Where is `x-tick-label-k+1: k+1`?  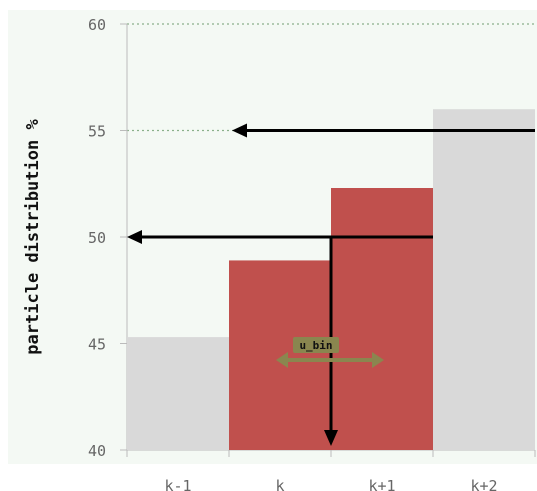
x-tick-label-k+1: k+1 is located at coordinates (381, 484).